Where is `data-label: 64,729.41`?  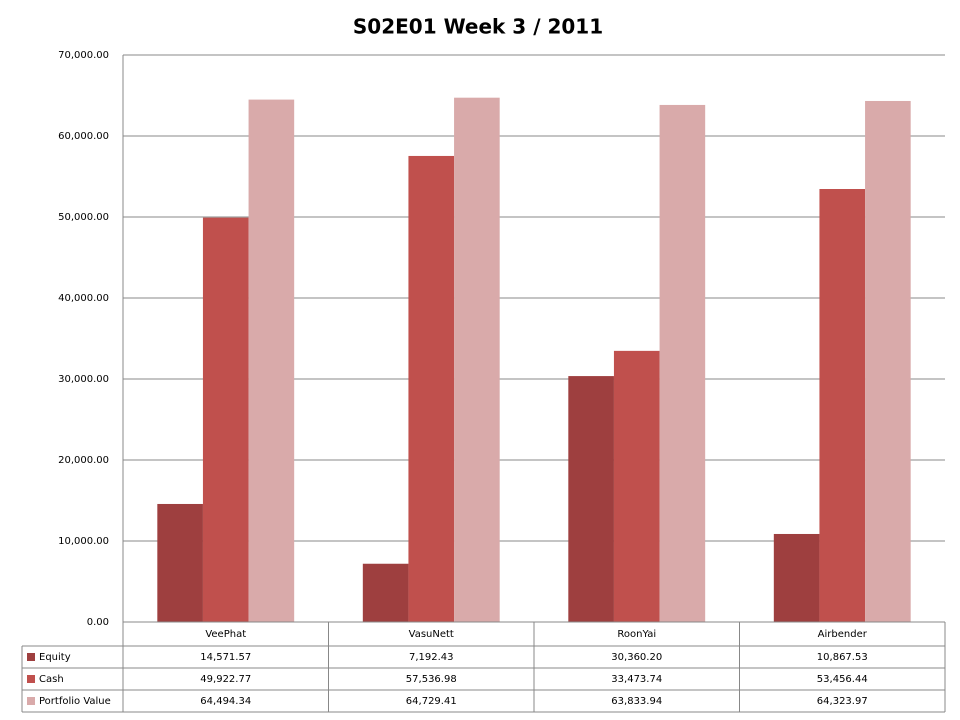 data-label: 64,729.41 is located at coordinates (431, 701).